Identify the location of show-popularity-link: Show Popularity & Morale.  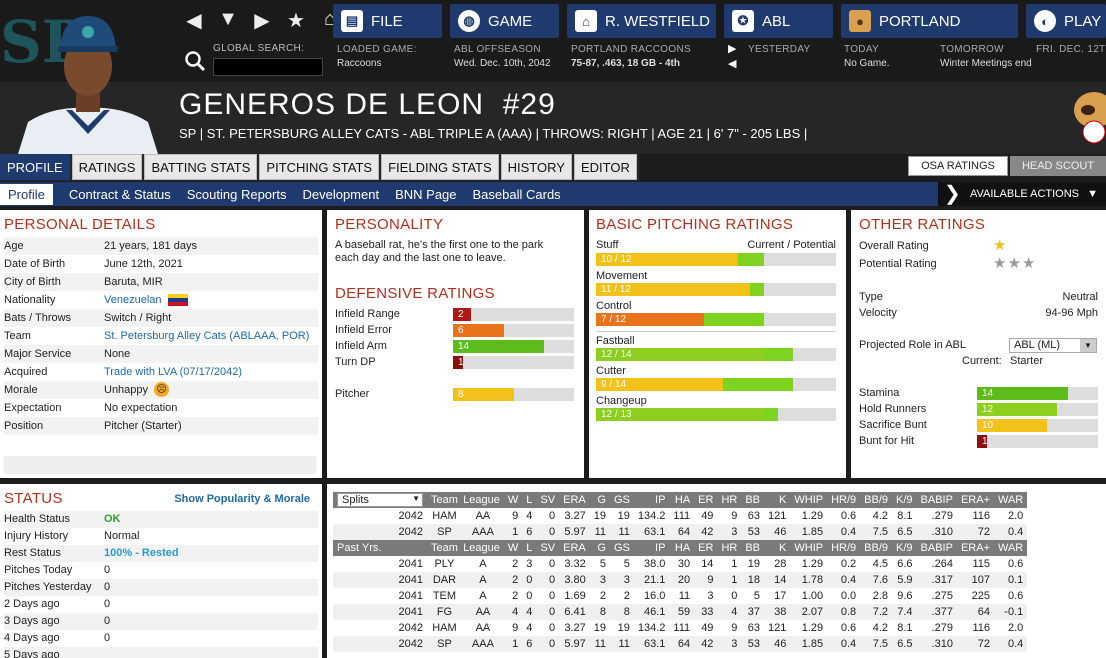
(242, 498).